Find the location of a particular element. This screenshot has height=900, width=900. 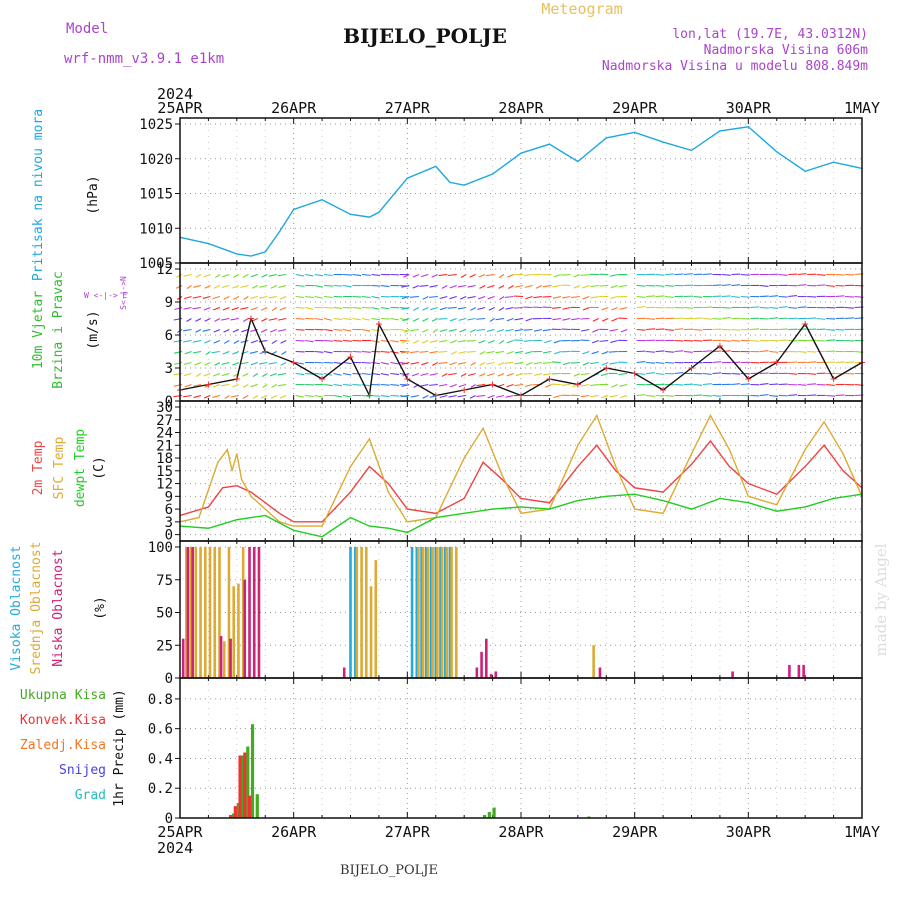

svg-text: Niska Oblacnost is located at coordinates (58, 607).